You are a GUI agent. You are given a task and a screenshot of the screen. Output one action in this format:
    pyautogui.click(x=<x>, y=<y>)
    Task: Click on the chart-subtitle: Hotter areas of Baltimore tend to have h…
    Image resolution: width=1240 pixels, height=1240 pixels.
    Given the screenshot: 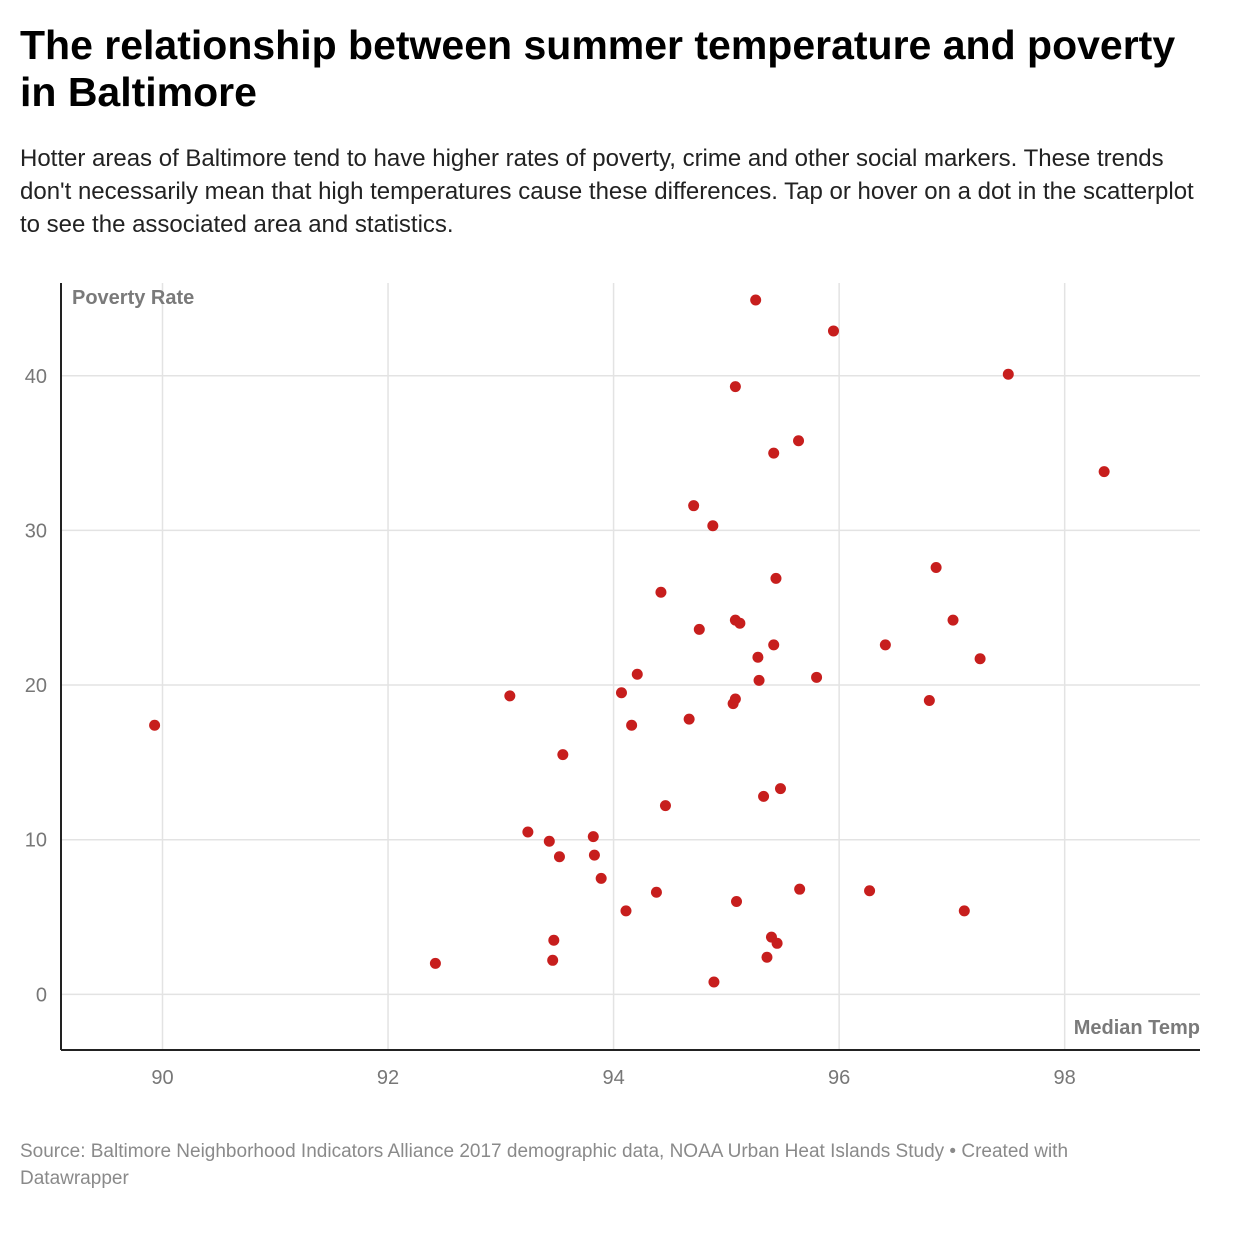 What is the action you would take?
    pyautogui.click(x=607, y=191)
    